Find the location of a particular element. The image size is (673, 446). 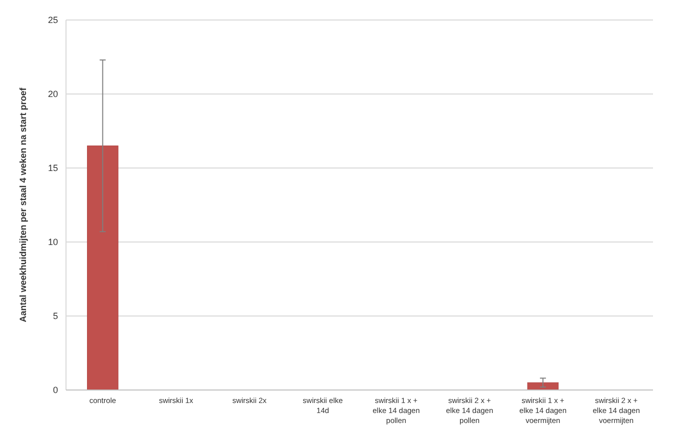

y-axis-title: Aantal weekhuidmijten per staal 4 weken na start proef is located at coordinates (23, 204).